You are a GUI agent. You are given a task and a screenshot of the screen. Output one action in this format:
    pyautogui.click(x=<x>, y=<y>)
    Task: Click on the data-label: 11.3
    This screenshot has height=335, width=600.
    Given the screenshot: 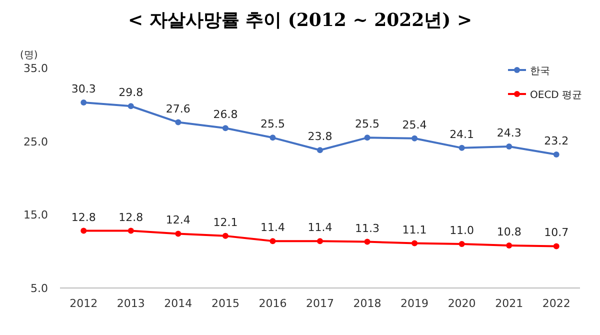 What is the action you would take?
    pyautogui.click(x=367, y=228)
    